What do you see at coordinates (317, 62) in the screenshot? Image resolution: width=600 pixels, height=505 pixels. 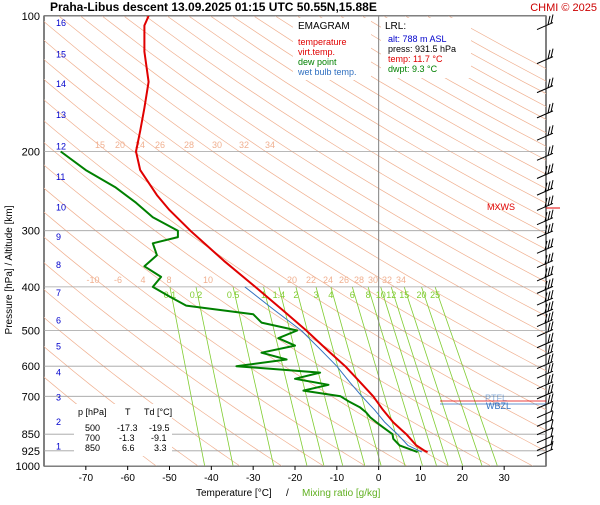 I see `legend-item-dew-point: dew point` at bounding box center [317, 62].